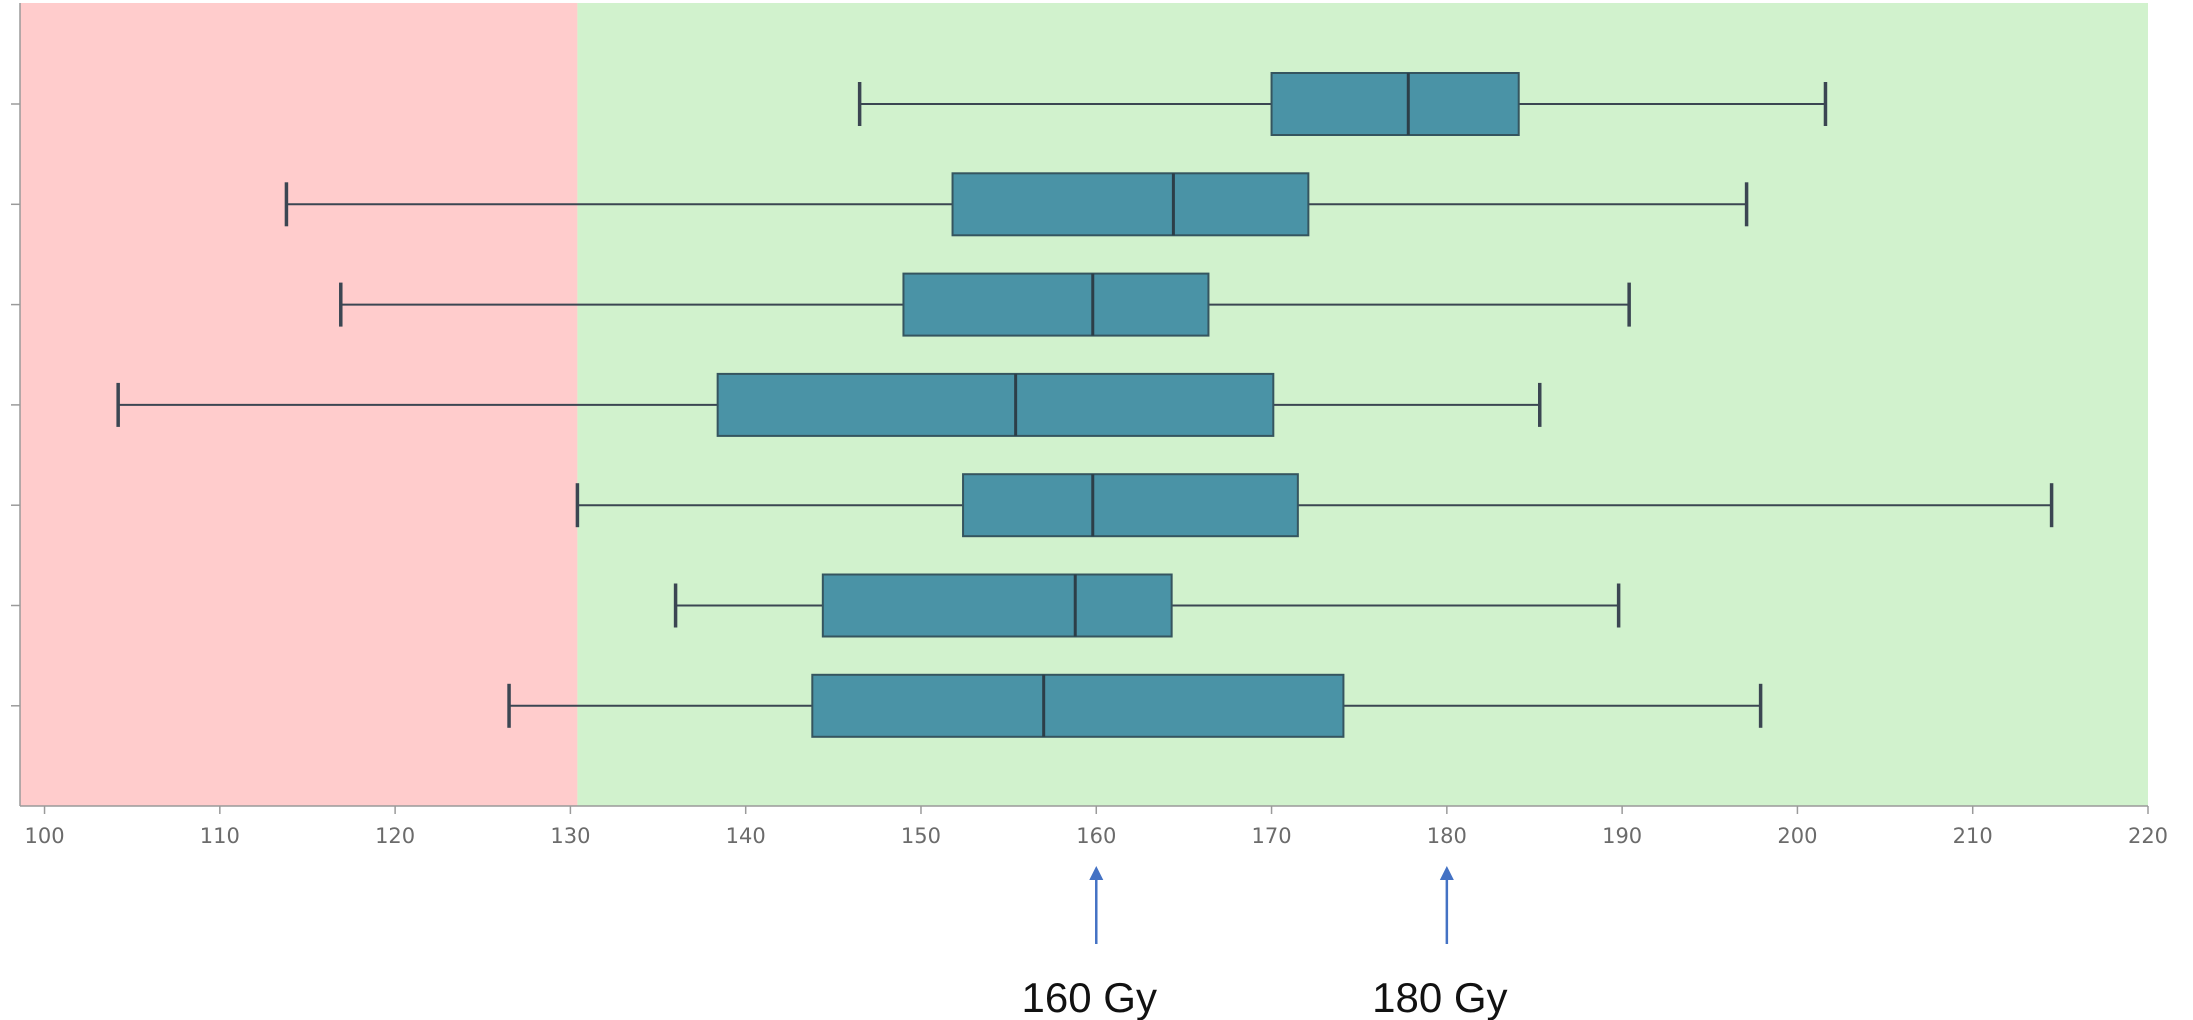 Image resolution: width=2193 pixels, height=1020 pixels. What do you see at coordinates (1440, 943) in the screenshot?
I see `annotation-1: 180 Gy` at bounding box center [1440, 943].